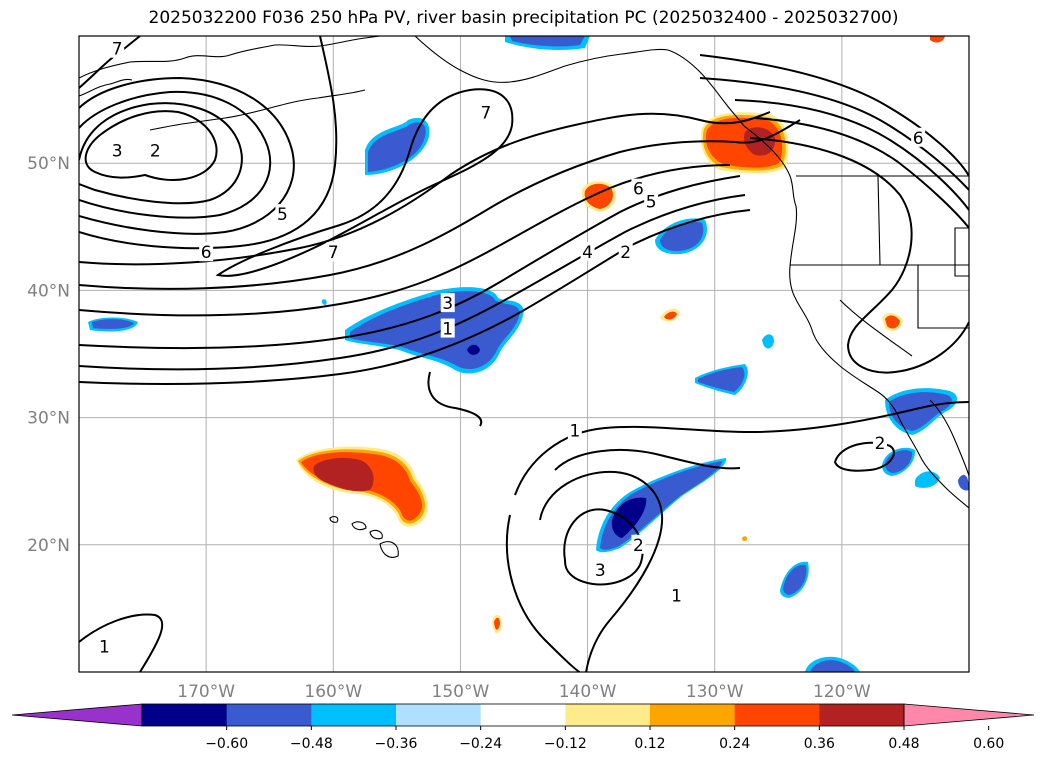 The image size is (1047, 765). What do you see at coordinates (257, 110) in the screenshot?
I see `aleutian-islands` at bounding box center [257, 110].